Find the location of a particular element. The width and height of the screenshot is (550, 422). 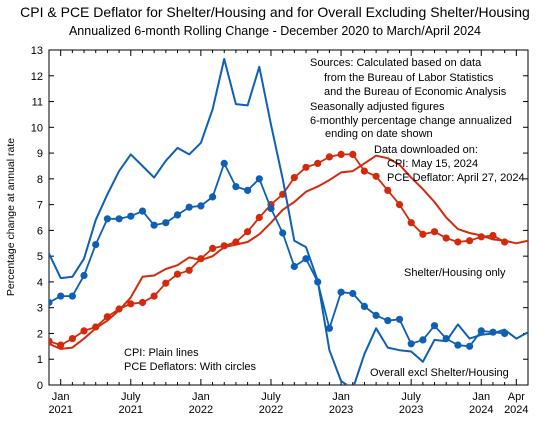

overall-series-label: Overall excl Shelter/Housing is located at coordinates (439, 373).